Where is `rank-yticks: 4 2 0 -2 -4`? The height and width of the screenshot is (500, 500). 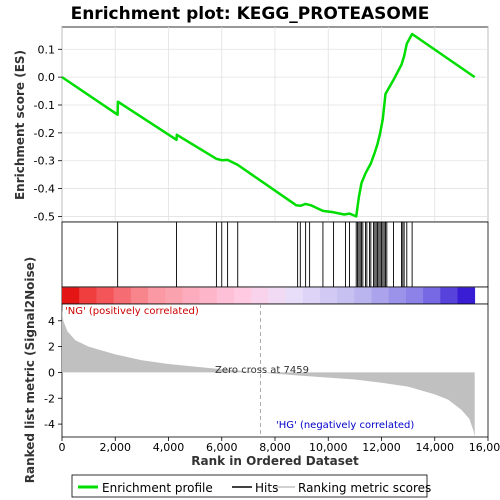 rank-yticks: 4 2 0 -2 -4 is located at coordinates (53, 373).